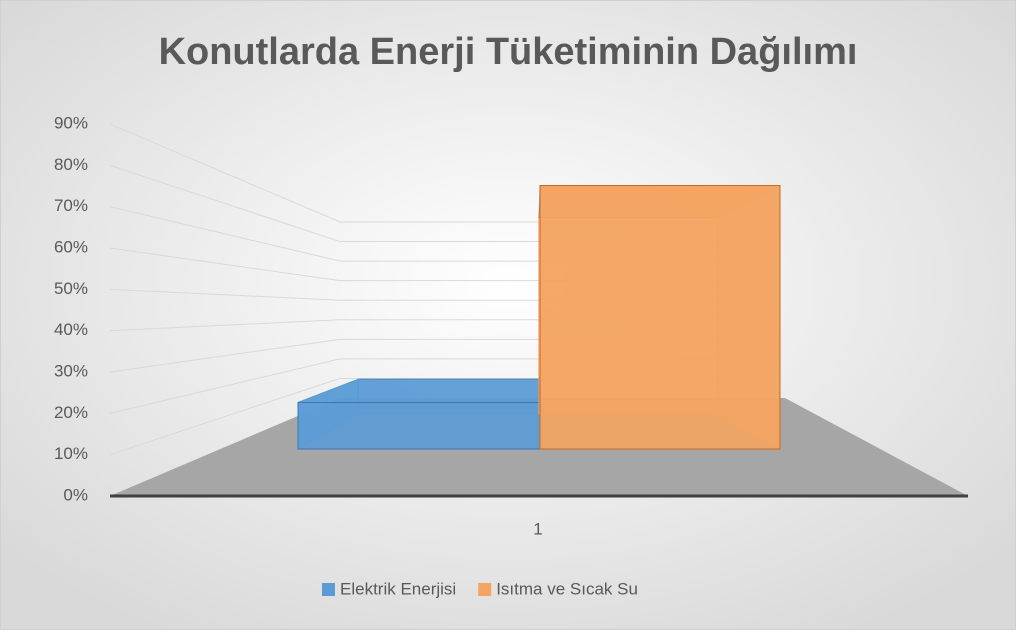  What do you see at coordinates (71, 370) in the screenshot?
I see `y-tick-label: 30%` at bounding box center [71, 370].